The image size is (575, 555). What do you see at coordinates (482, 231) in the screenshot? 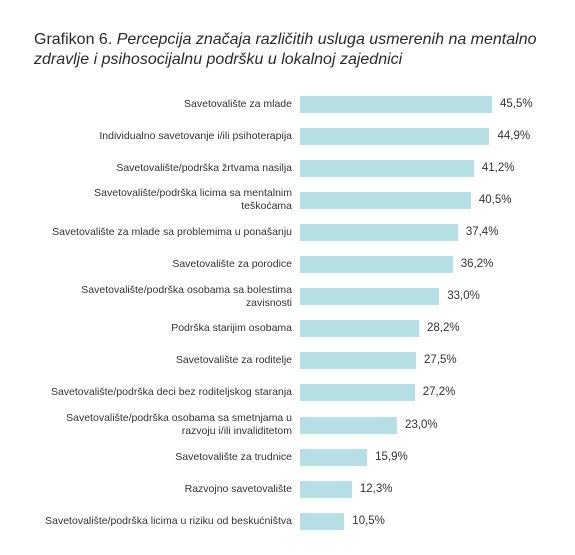
I see `value-label: 37,4%` at bounding box center [482, 231].